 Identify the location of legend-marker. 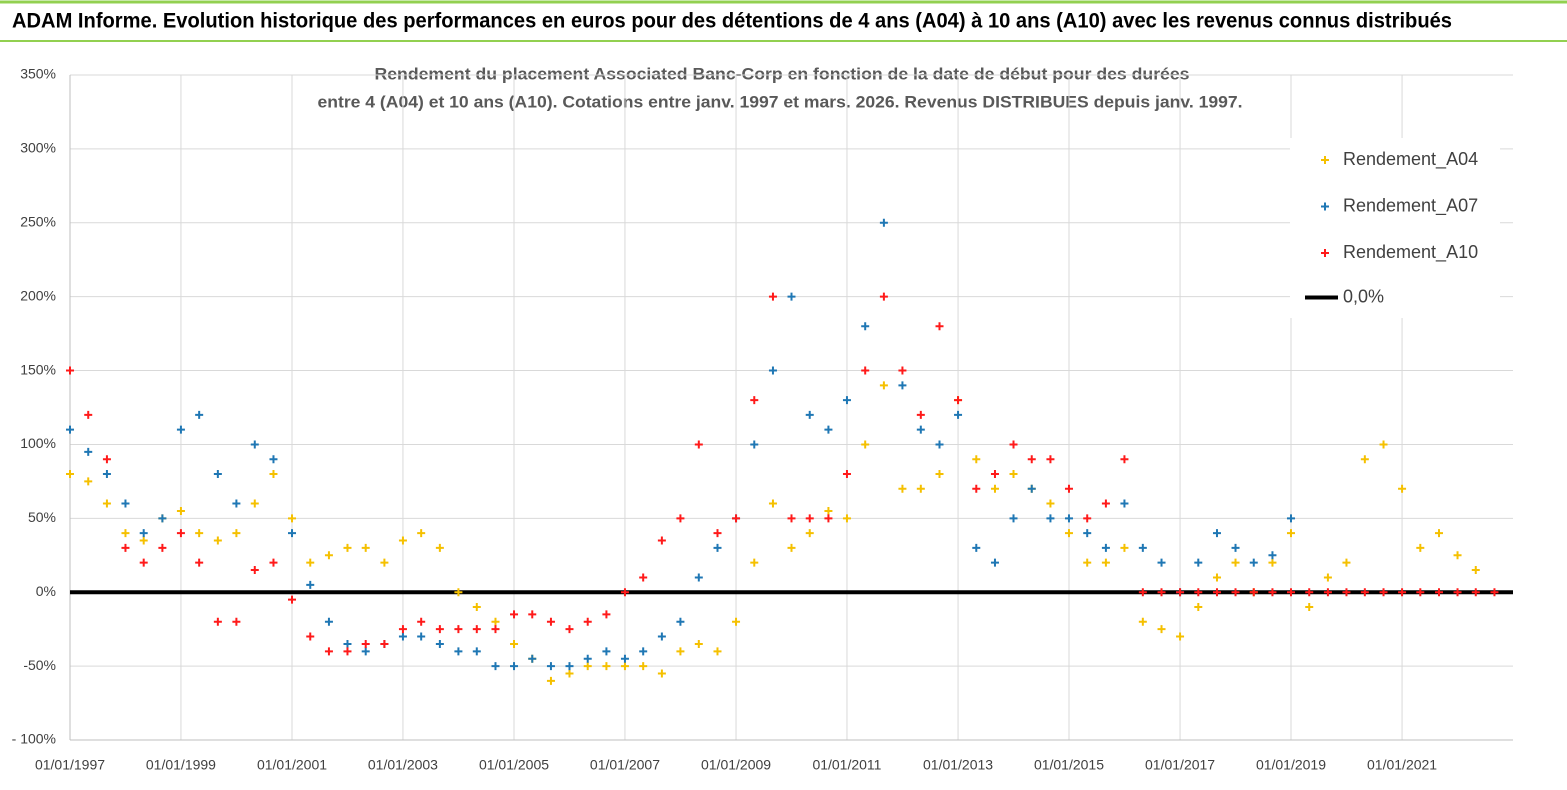
(1325, 253).